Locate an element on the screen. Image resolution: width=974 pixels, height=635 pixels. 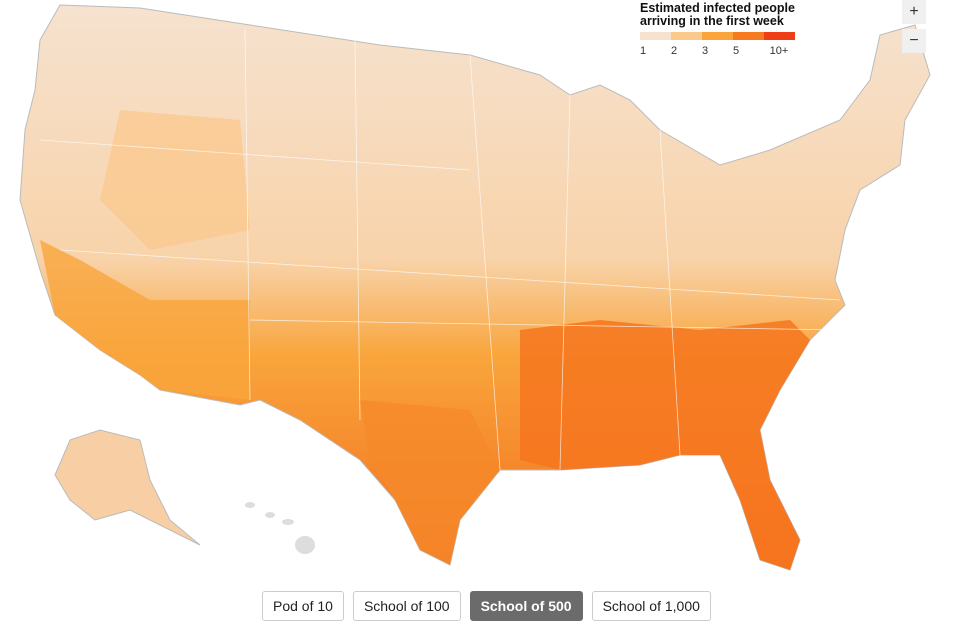
legend-label: 10+ is located at coordinates (779, 51).